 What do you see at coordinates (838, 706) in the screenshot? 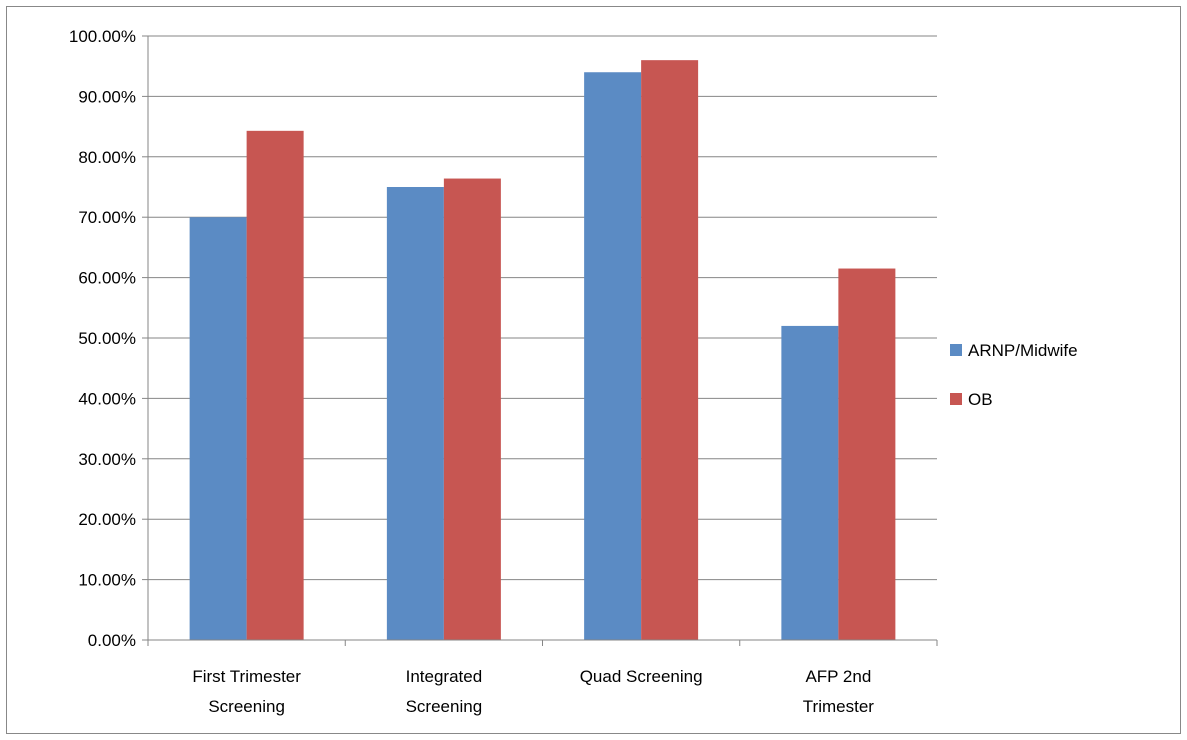
I see `x-category-label: Trimester` at bounding box center [838, 706].